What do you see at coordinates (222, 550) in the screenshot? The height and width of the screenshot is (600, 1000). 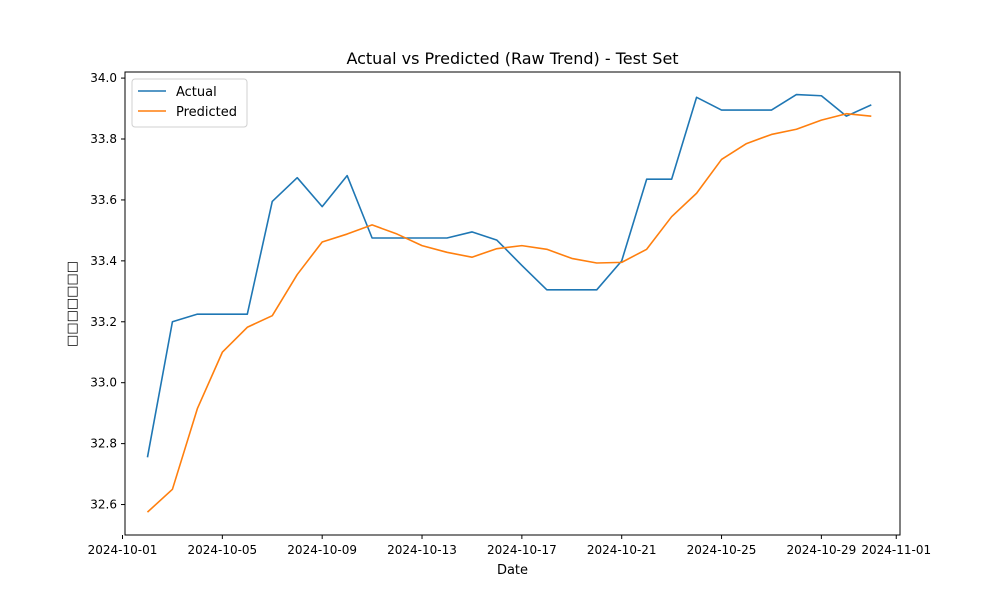 I see `x-tick-label: 2024-10-05` at bounding box center [222, 550].